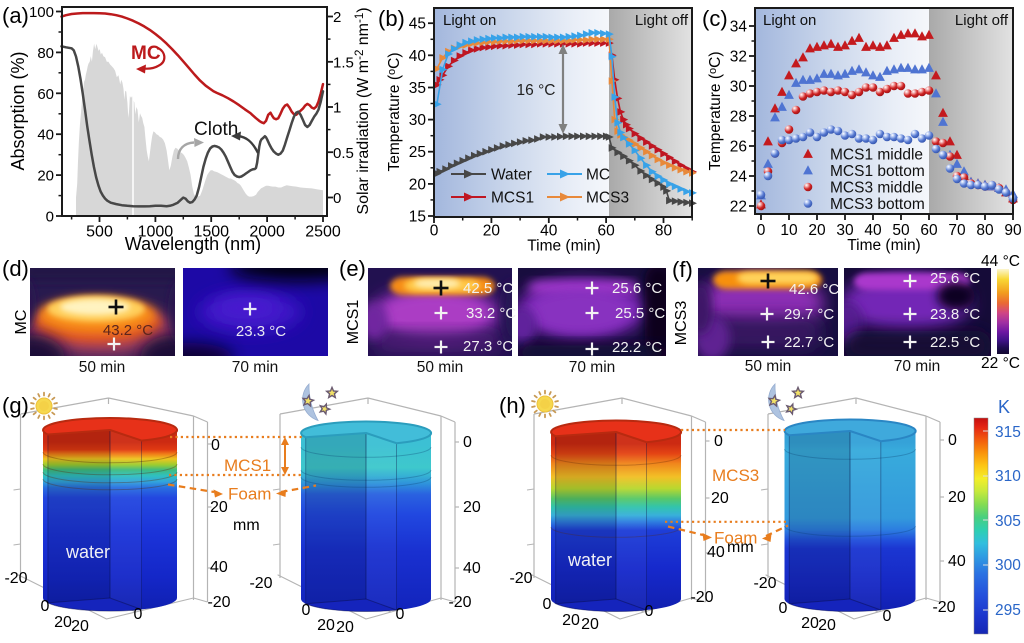  Describe the element at coordinates (211, 232) in the screenshot. I see `svg-text: 1500` at that location.